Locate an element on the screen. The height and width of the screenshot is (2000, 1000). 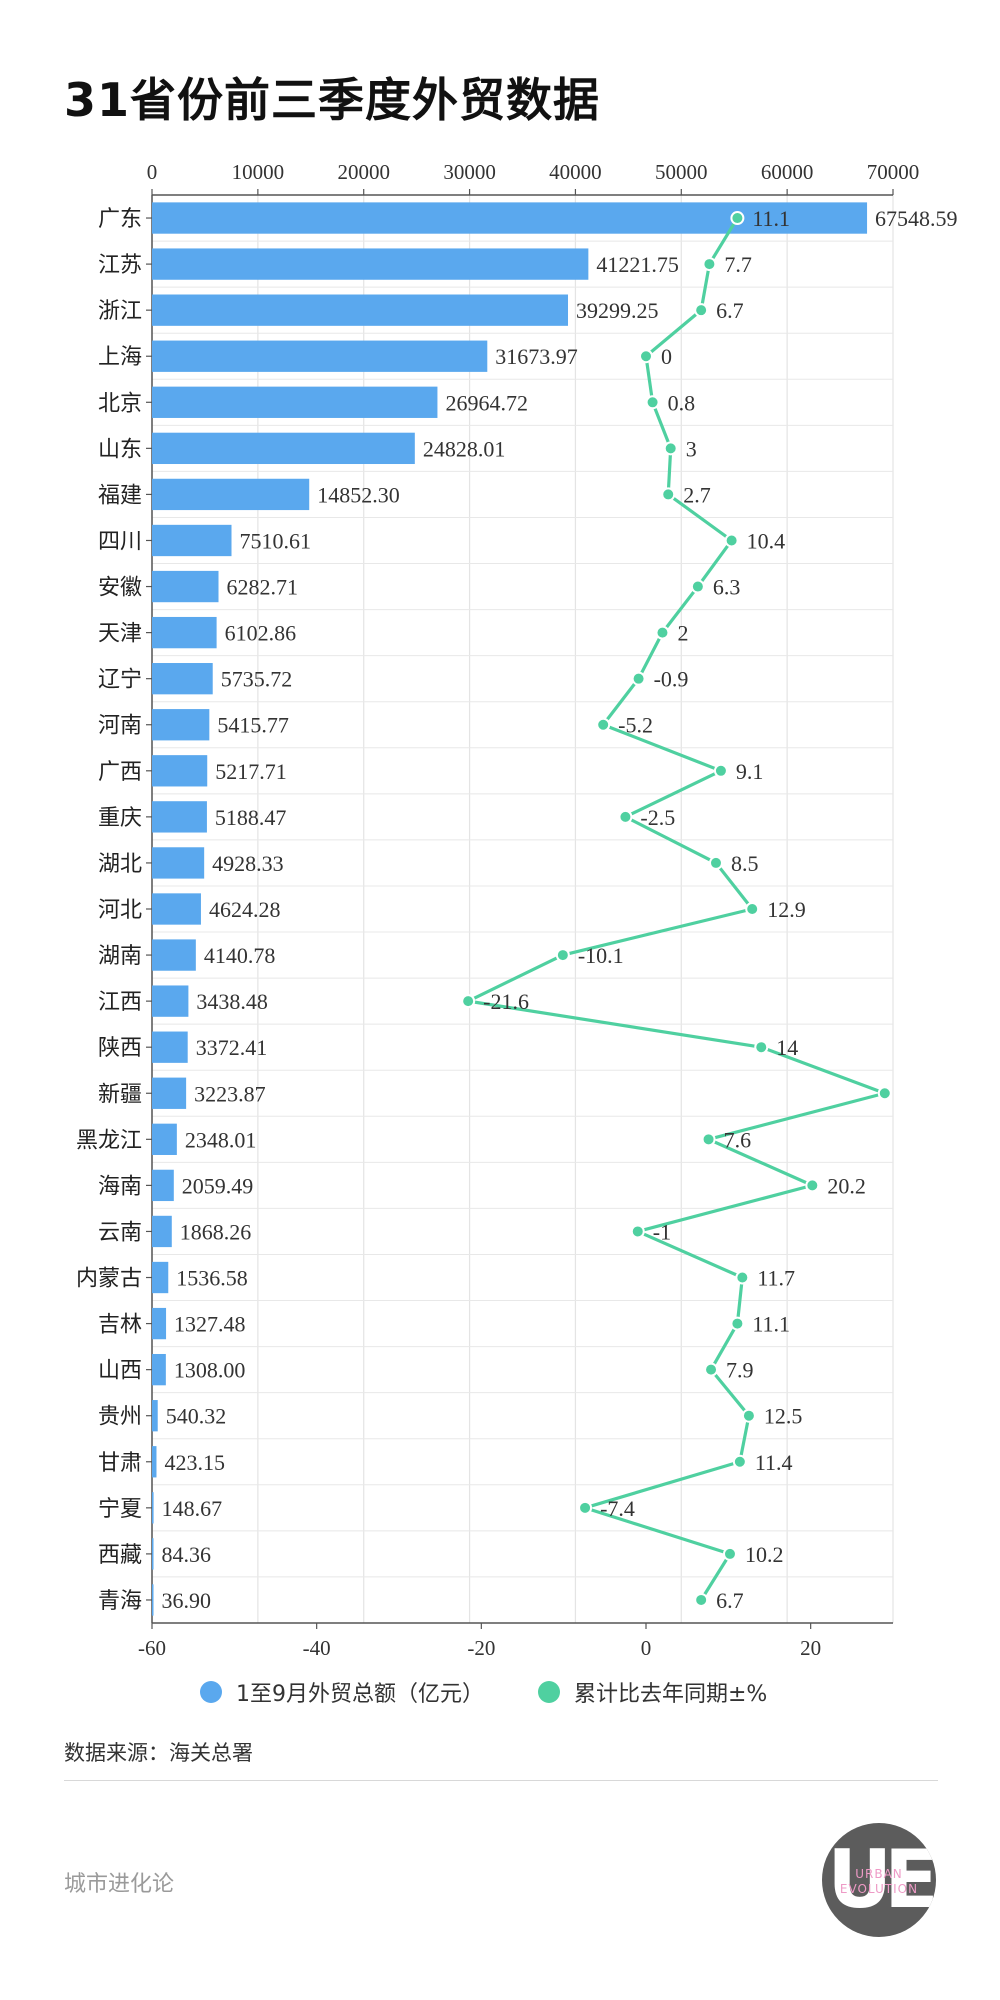
category-label: 甘肃 is located at coordinates (120, 1463).